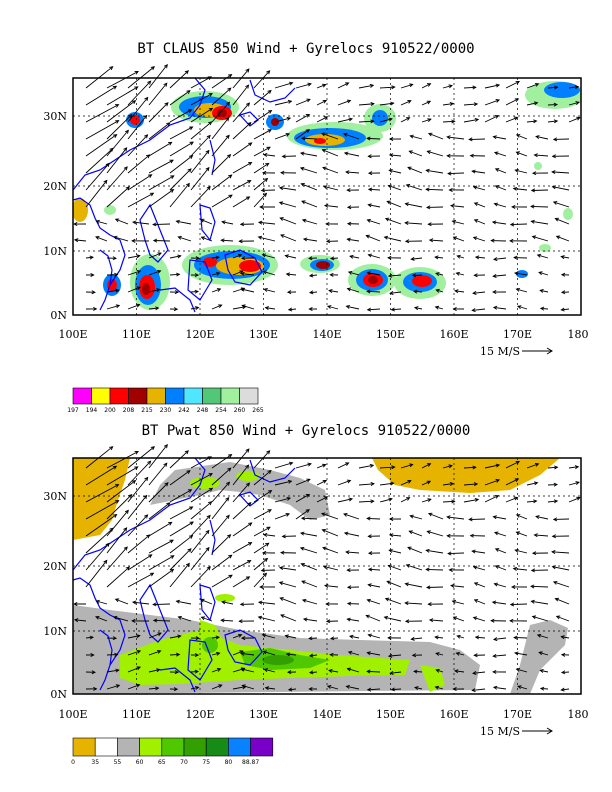 This screenshot has width=612, height=792. What do you see at coordinates (55, 116) in the screenshot?
I see `y-tick-label: 30N` at bounding box center [55, 116].